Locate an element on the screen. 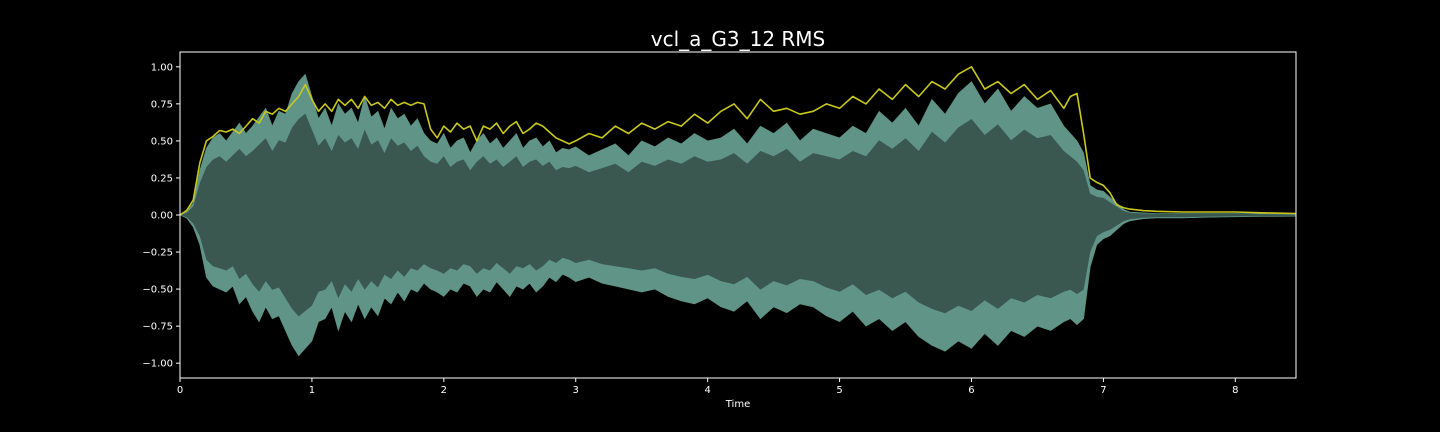 This screenshot has width=1440, height=432. y-tick-label: 0.00 is located at coordinates (162, 216).